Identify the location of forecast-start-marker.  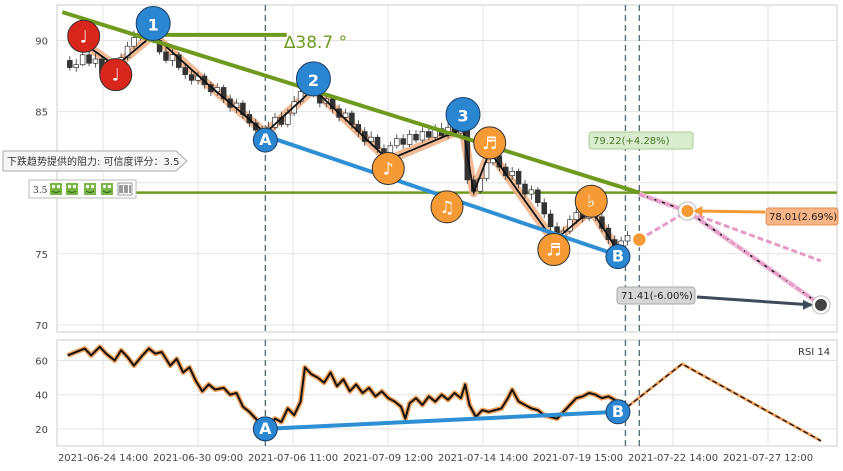
(639, 239).